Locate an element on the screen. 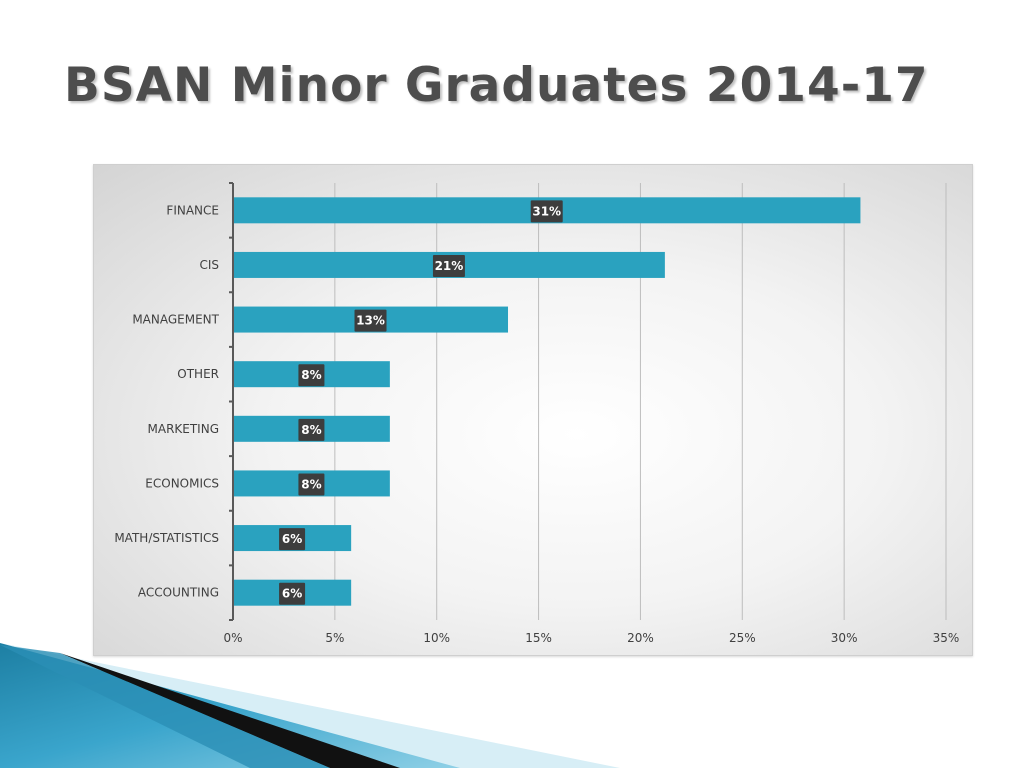  data-label-text: 21% is located at coordinates (449, 266).